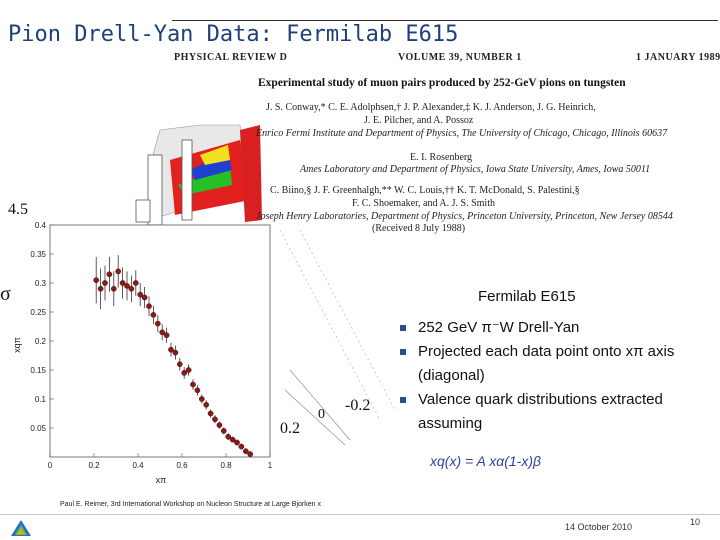  I want to click on slide-title: Pion Drell-Yan Data: Fermilab E615, so click(233, 34).